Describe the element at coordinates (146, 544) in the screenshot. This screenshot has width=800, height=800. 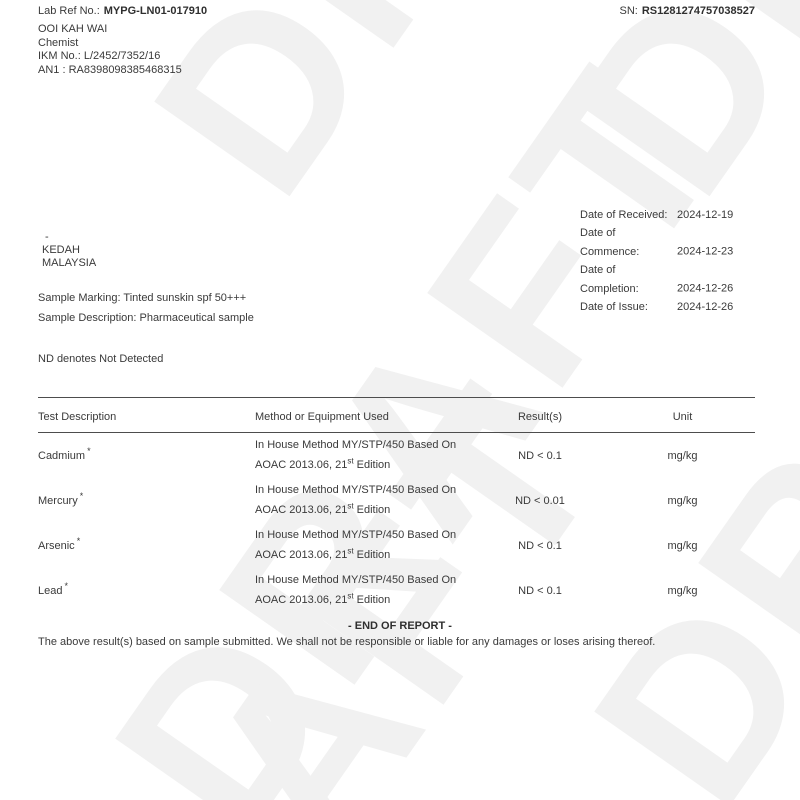
I see `test-name: Arsenic *` at that location.